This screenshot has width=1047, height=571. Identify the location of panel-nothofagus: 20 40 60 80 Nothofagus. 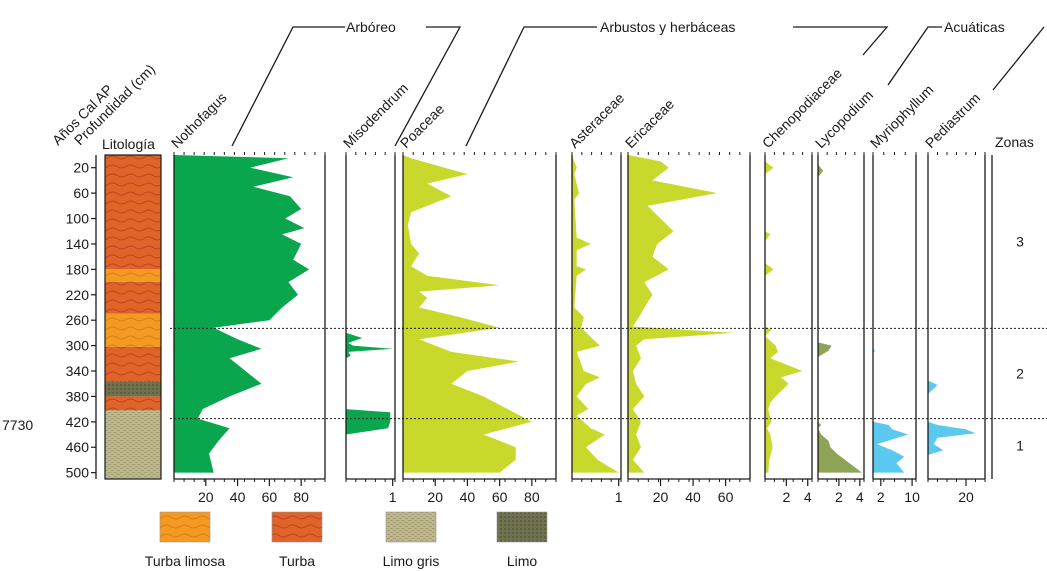
(247, 297).